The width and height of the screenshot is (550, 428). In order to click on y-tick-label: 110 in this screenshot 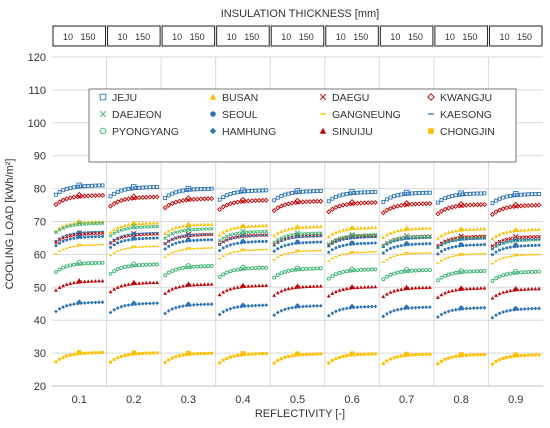, I will do `click(37, 91)`.